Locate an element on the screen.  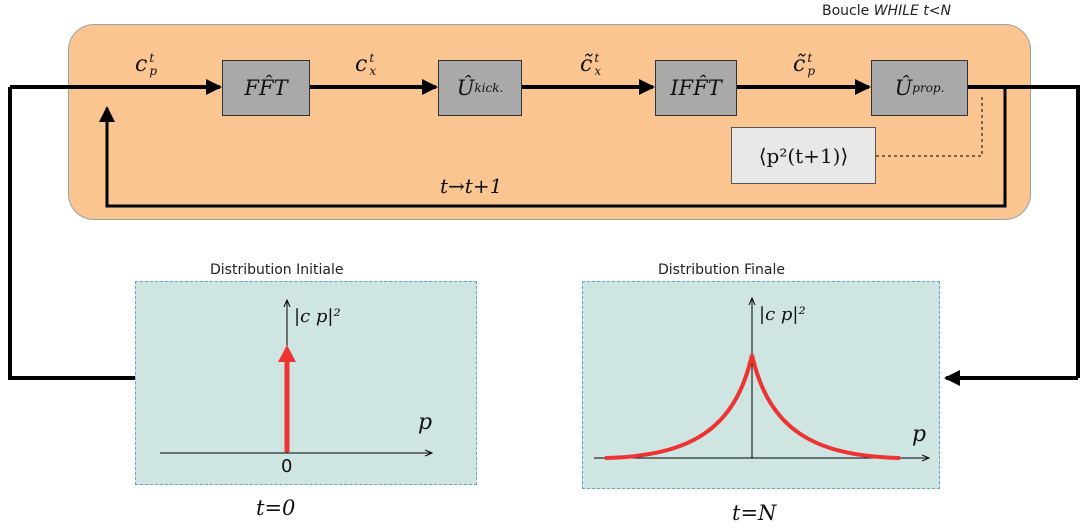
observable-box: ⟨p²(t+1)⟩ is located at coordinates (803, 155).